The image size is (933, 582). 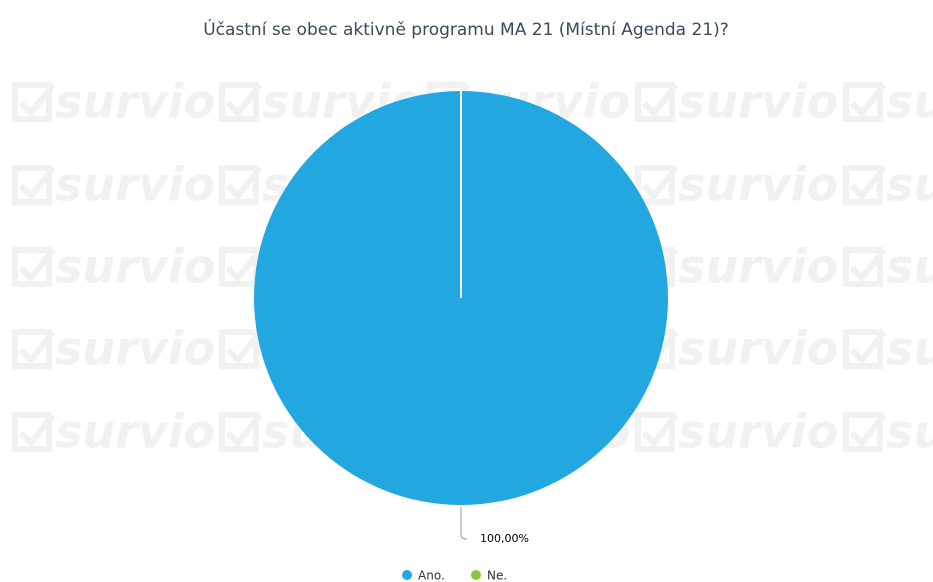 What do you see at coordinates (464, 523) in the screenshot?
I see `leader-line` at bounding box center [464, 523].